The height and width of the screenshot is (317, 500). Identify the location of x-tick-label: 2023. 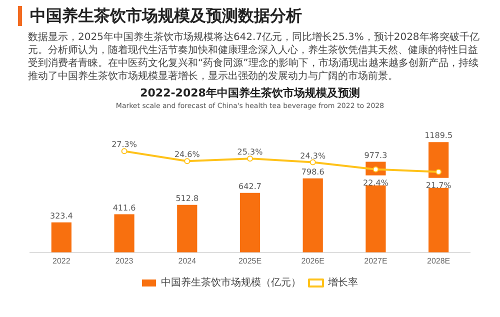
(124, 261).